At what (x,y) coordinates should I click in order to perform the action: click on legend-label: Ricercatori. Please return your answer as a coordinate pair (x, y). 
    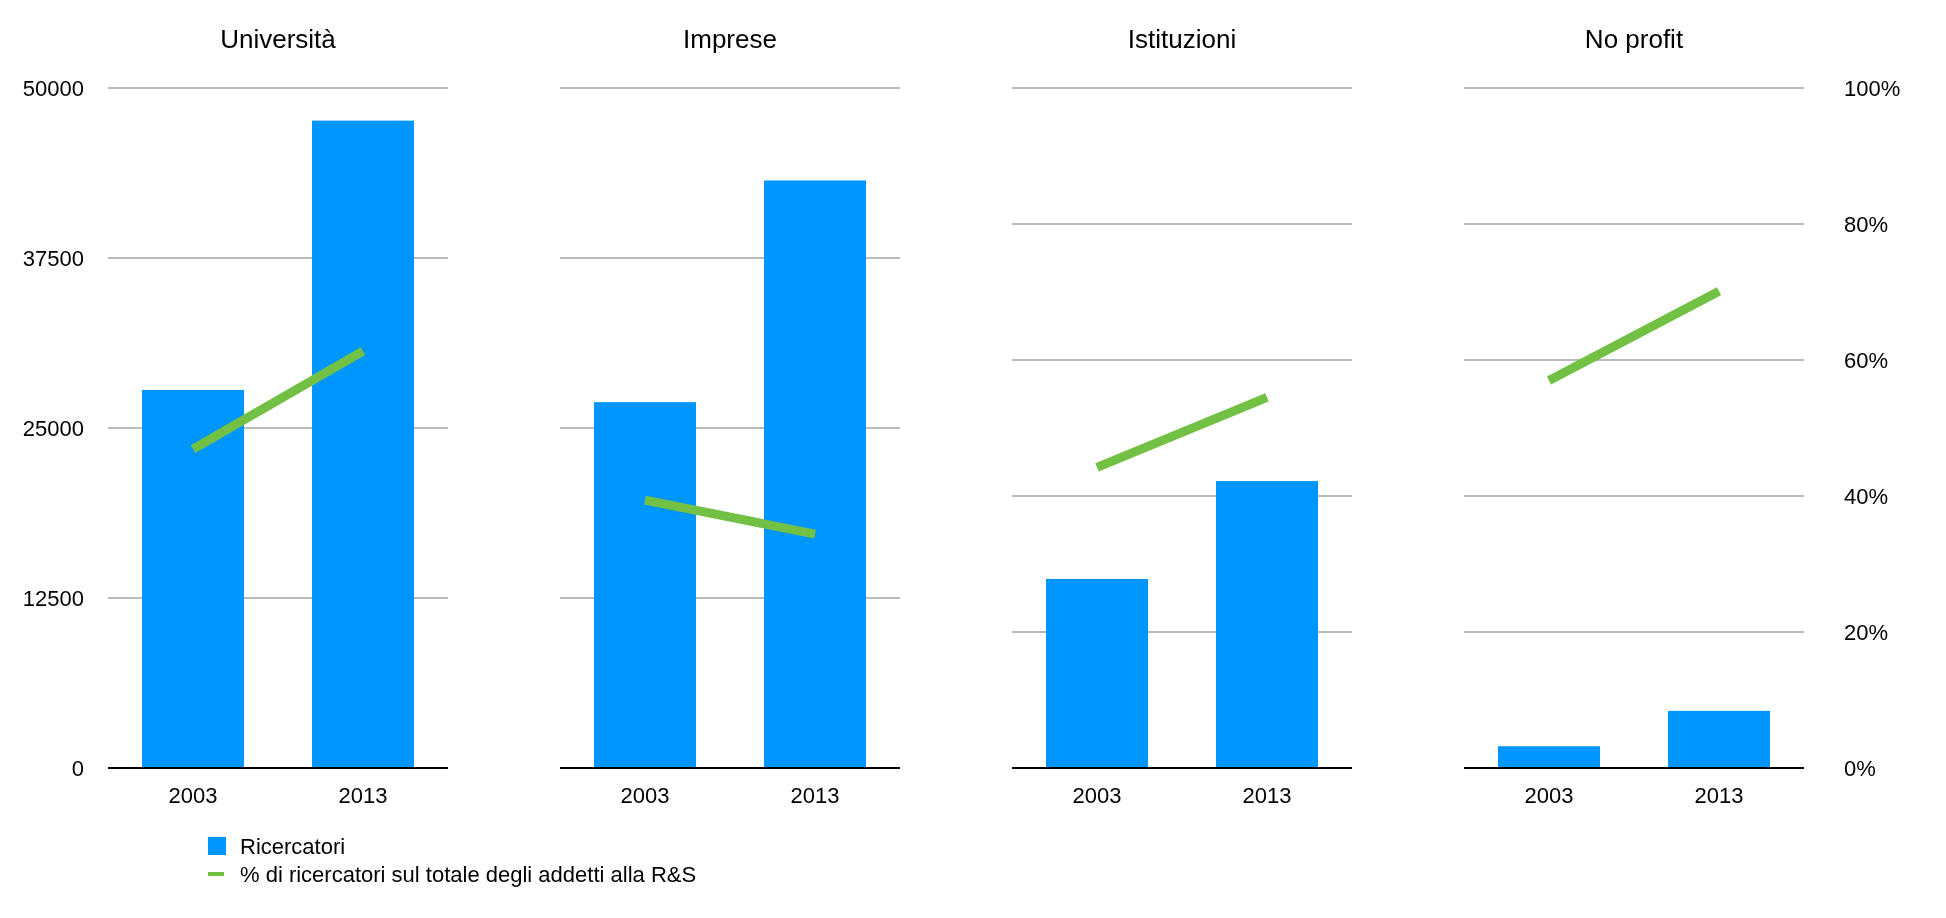
    Looking at the image, I should click on (293, 846).